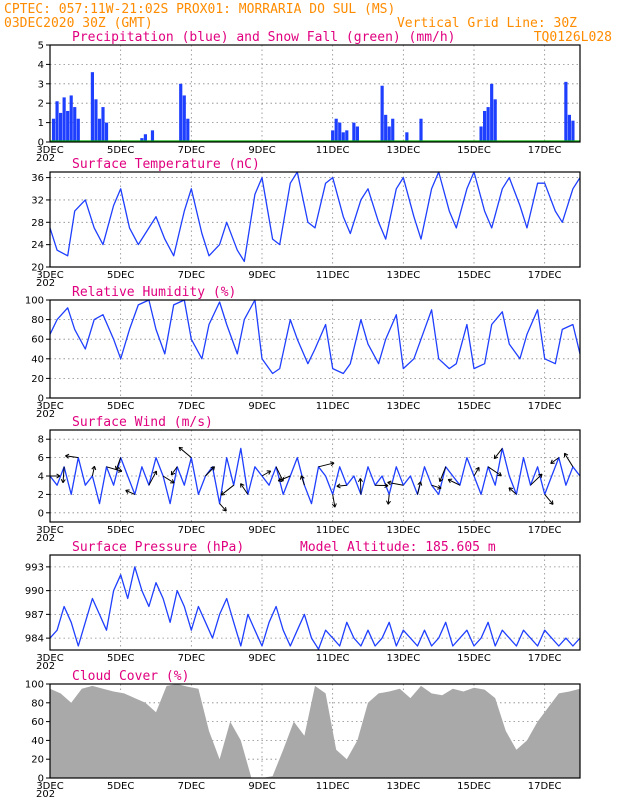  What do you see at coordinates (37, 178) in the screenshot?
I see `y-tick-label: 36` at bounding box center [37, 178].